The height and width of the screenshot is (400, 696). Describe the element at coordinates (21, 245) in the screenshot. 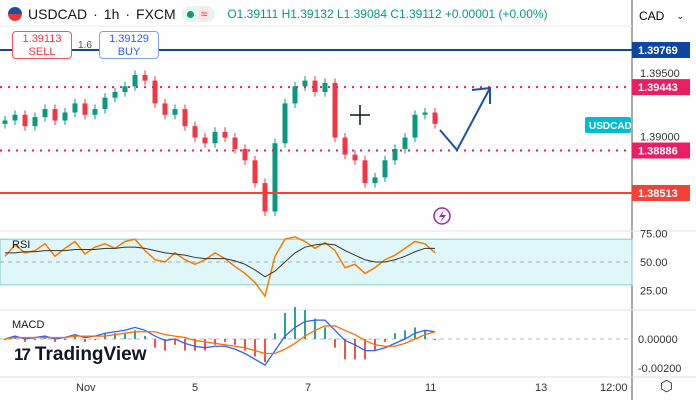

I see `rsi-label: RSI` at that location.